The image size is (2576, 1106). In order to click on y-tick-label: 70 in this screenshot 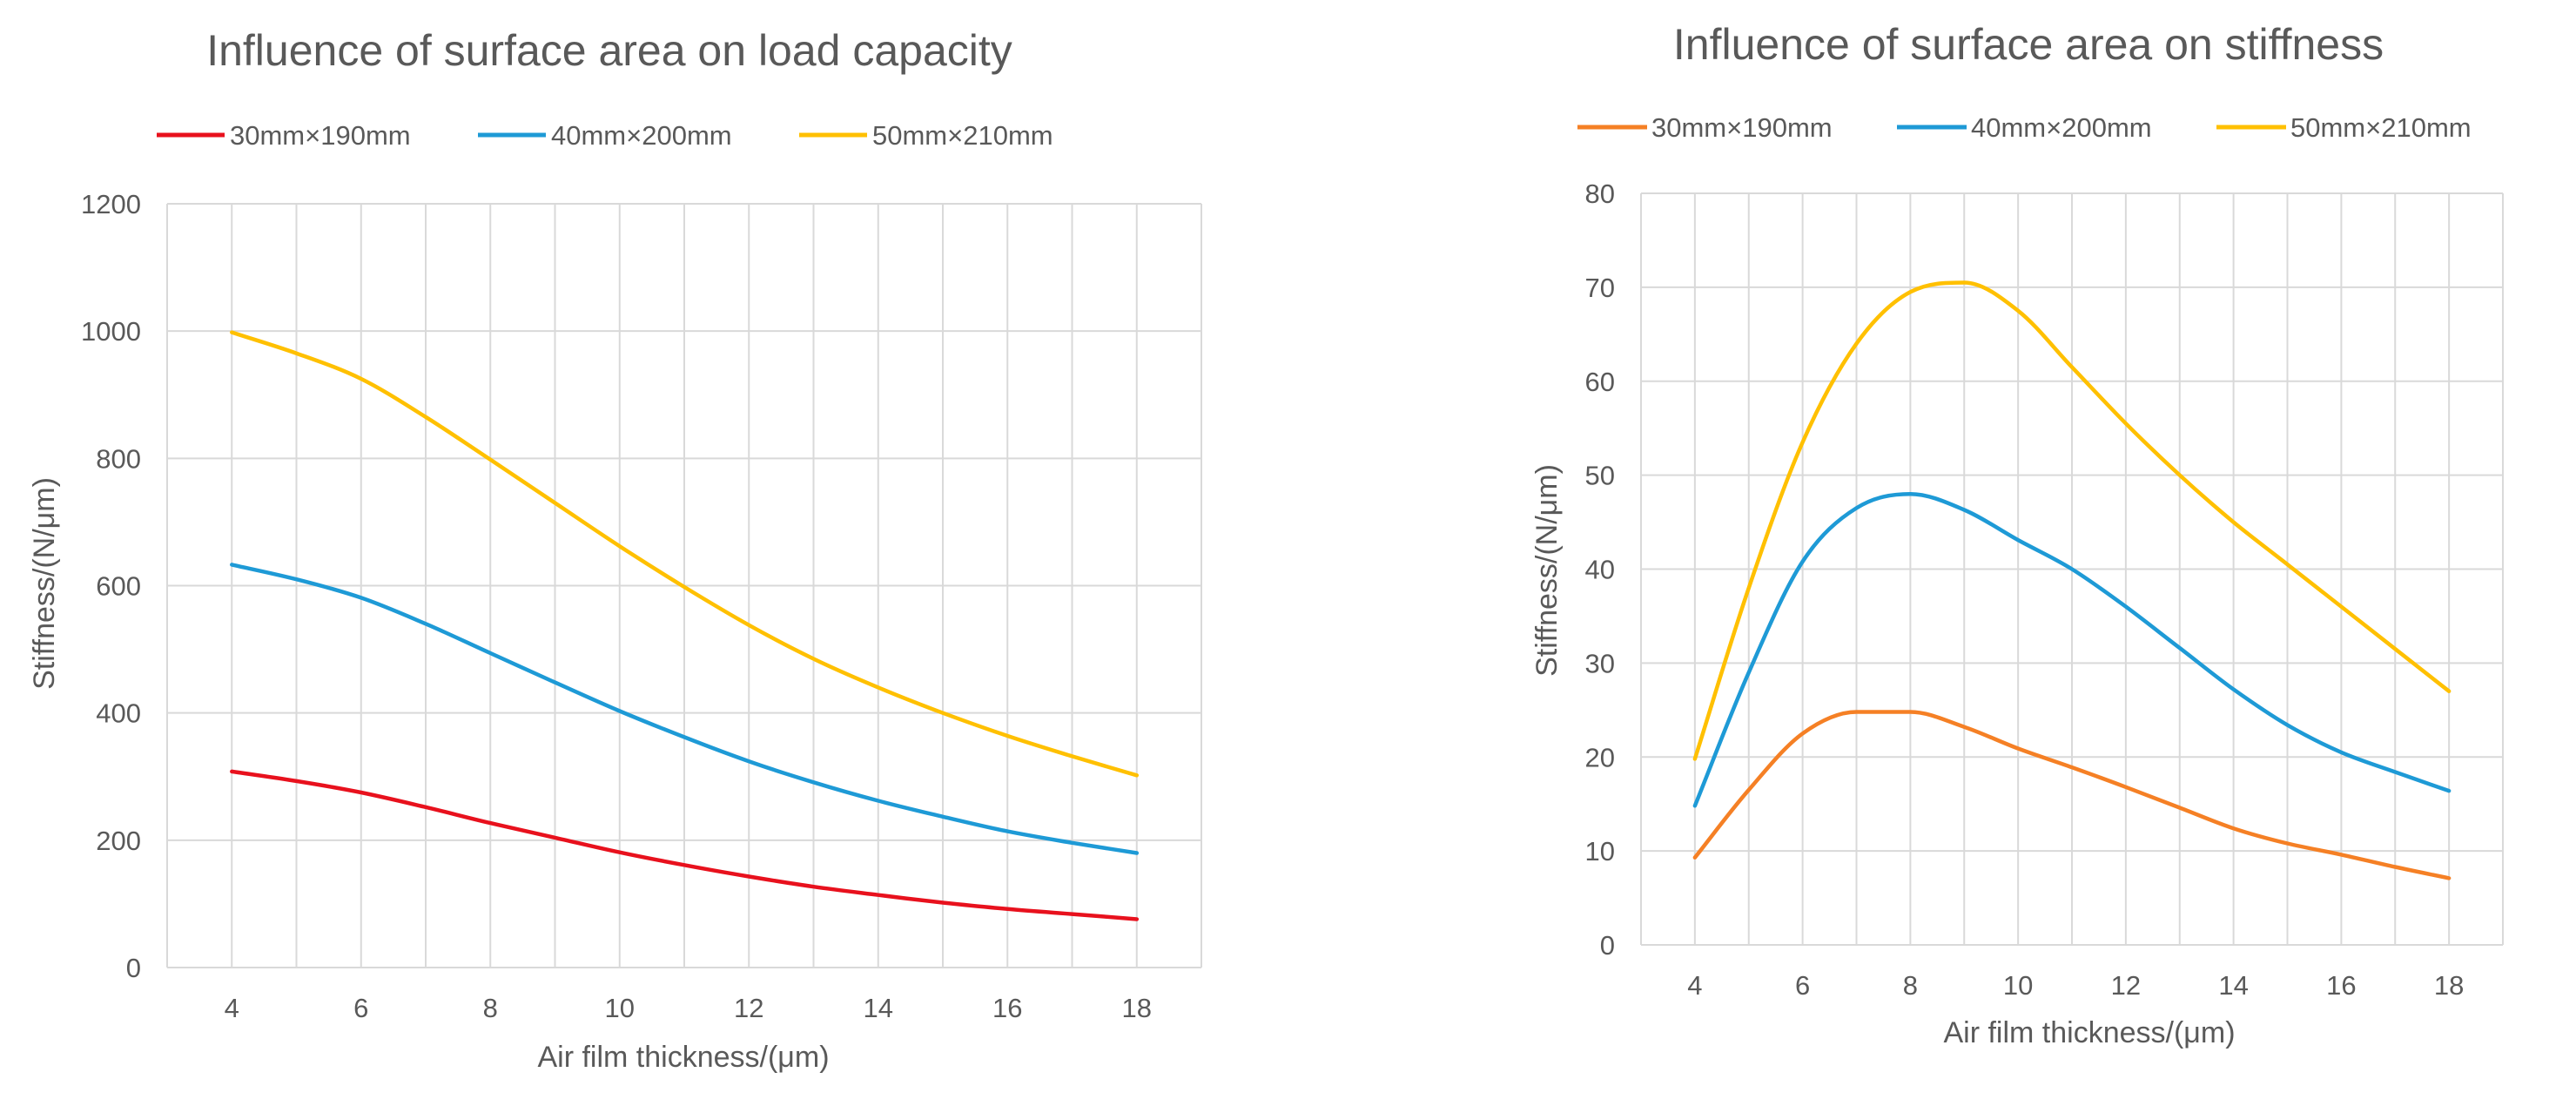, I will do `click(1600, 288)`.